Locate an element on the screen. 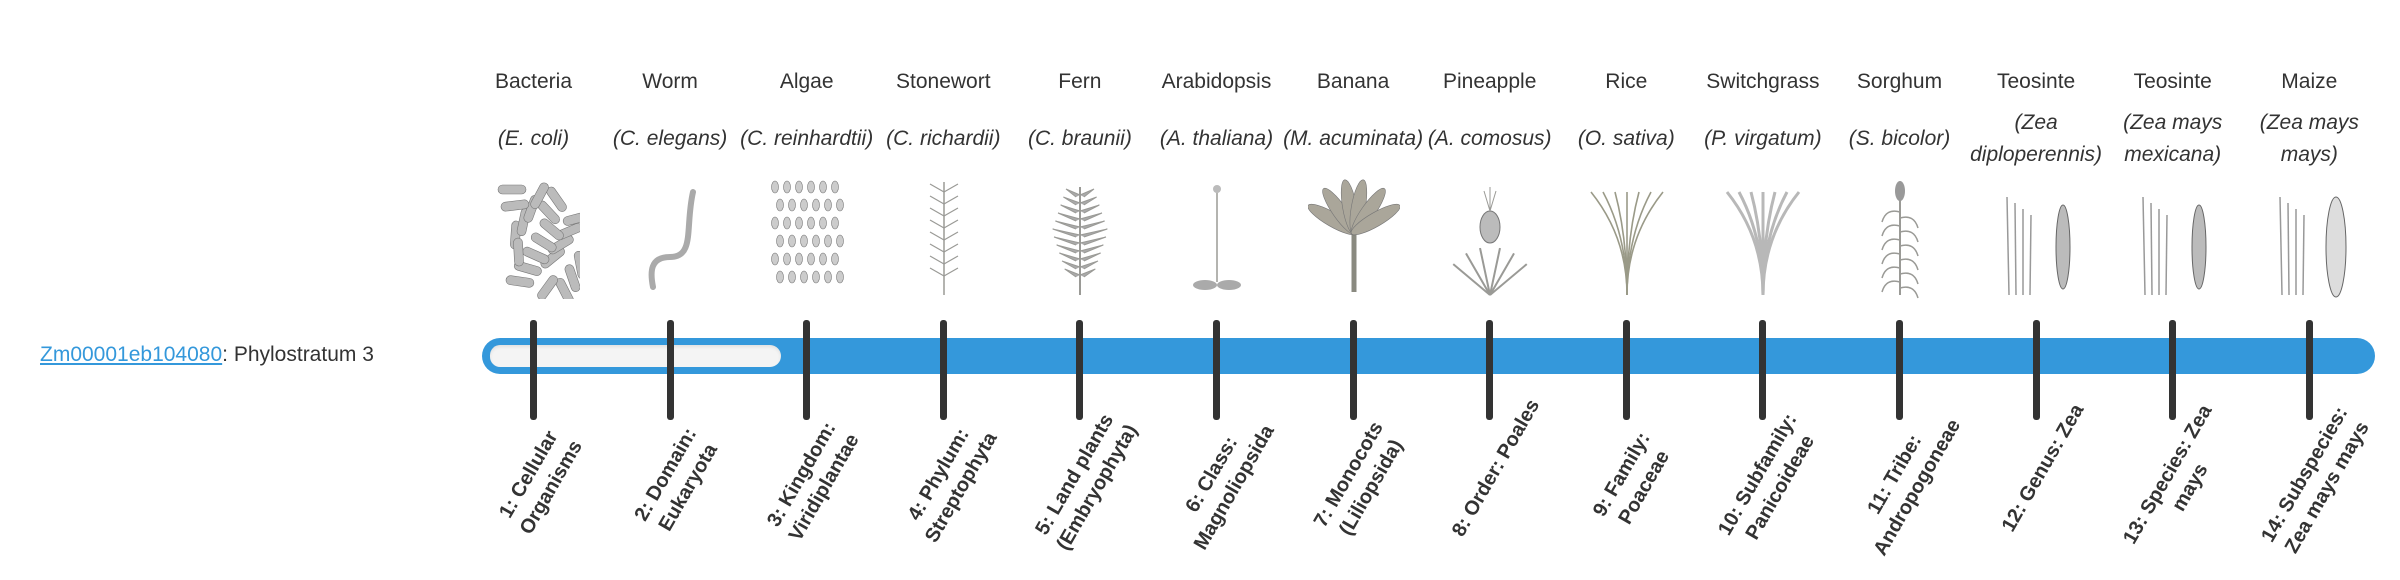 This screenshot has height=580, width=2400. latin-name-text: (C. braunii) is located at coordinates (1079, 138).